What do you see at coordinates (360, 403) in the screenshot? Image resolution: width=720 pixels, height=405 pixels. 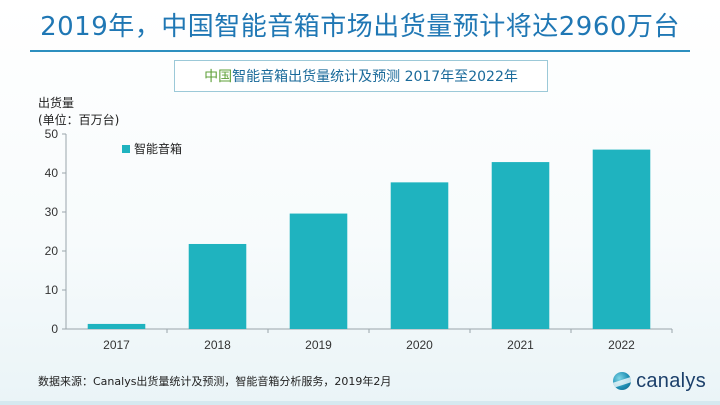 I see `bottom-band` at bounding box center [360, 403].